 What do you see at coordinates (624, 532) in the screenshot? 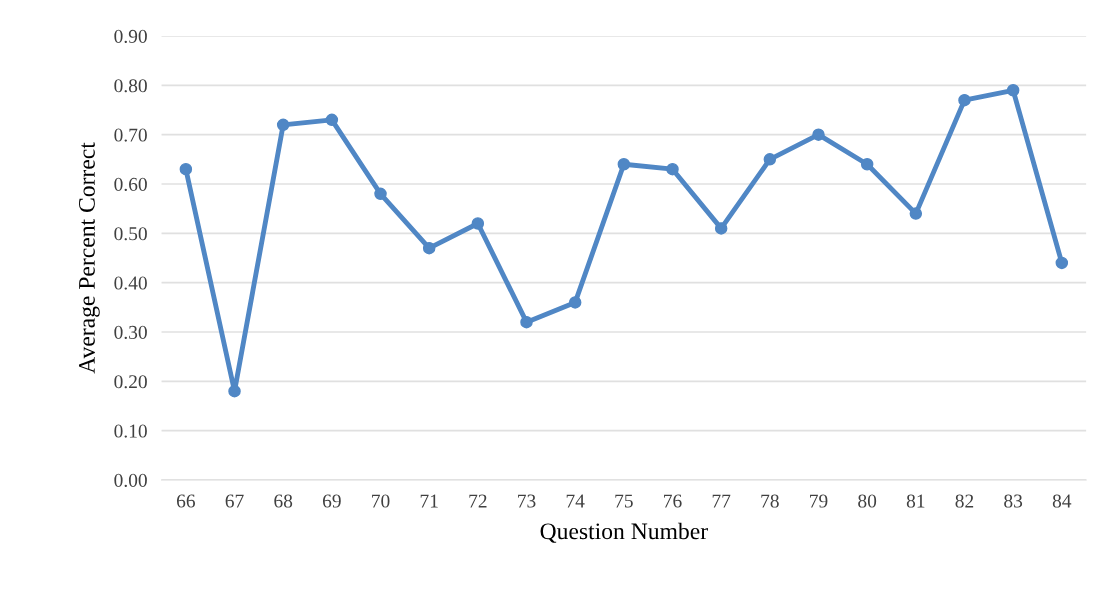
I see `x-axis-title: Question Number` at bounding box center [624, 532].